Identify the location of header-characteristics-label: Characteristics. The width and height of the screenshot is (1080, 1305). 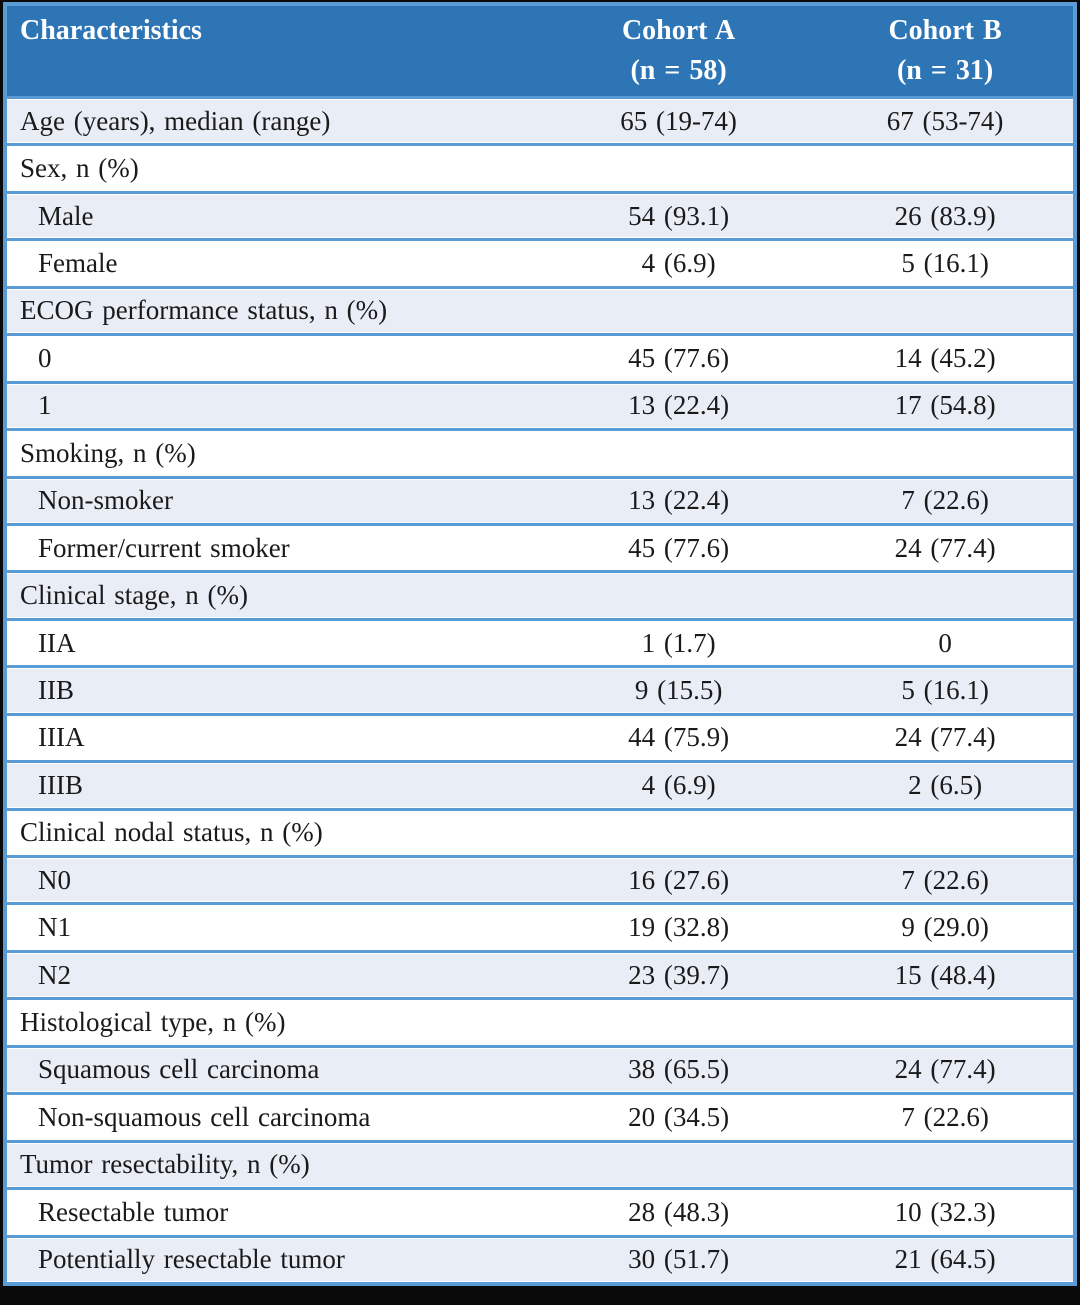
(111, 30).